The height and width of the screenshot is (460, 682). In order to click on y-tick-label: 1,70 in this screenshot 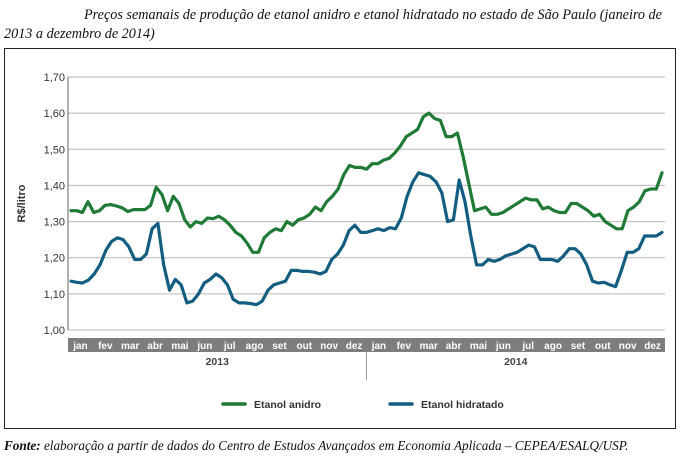, I will do `click(54, 78)`.